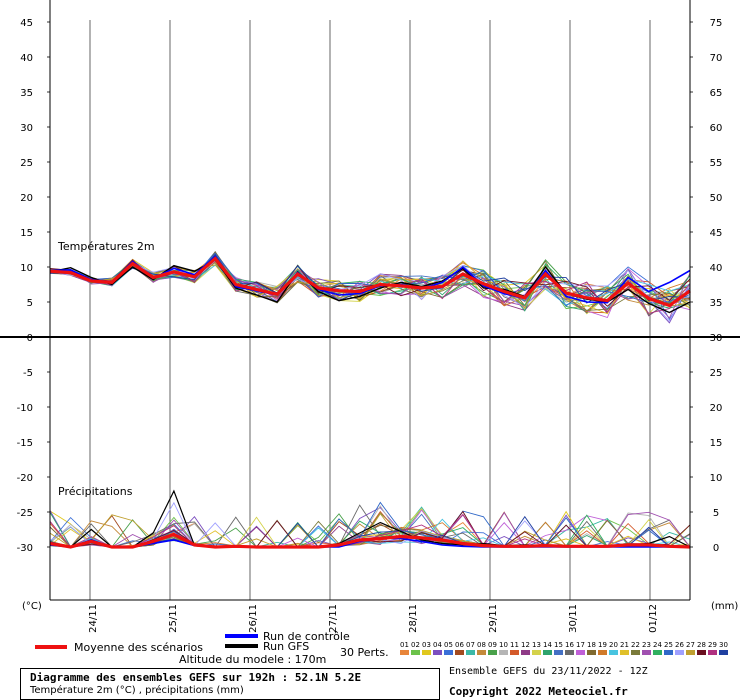 The height and width of the screenshot is (700, 740). Describe the element at coordinates (32, 606) in the screenshot. I see `left-axis-unit: (°C)` at that location.